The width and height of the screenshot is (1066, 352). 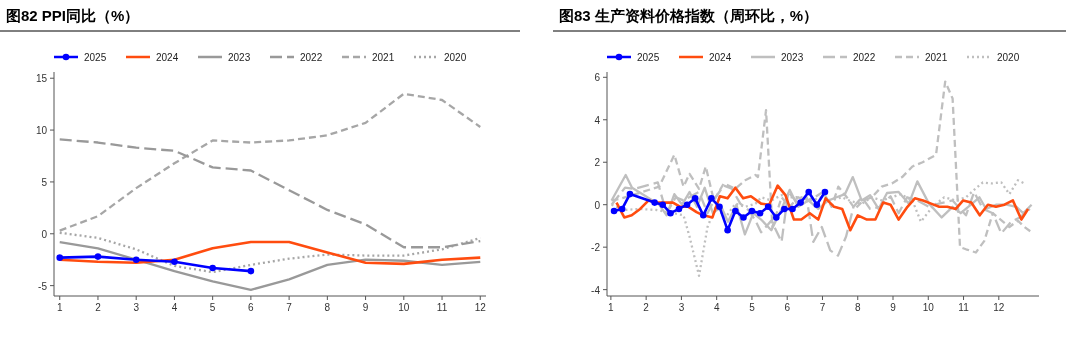 I want to click on y-tick-label: 2, so click(x=597, y=163).